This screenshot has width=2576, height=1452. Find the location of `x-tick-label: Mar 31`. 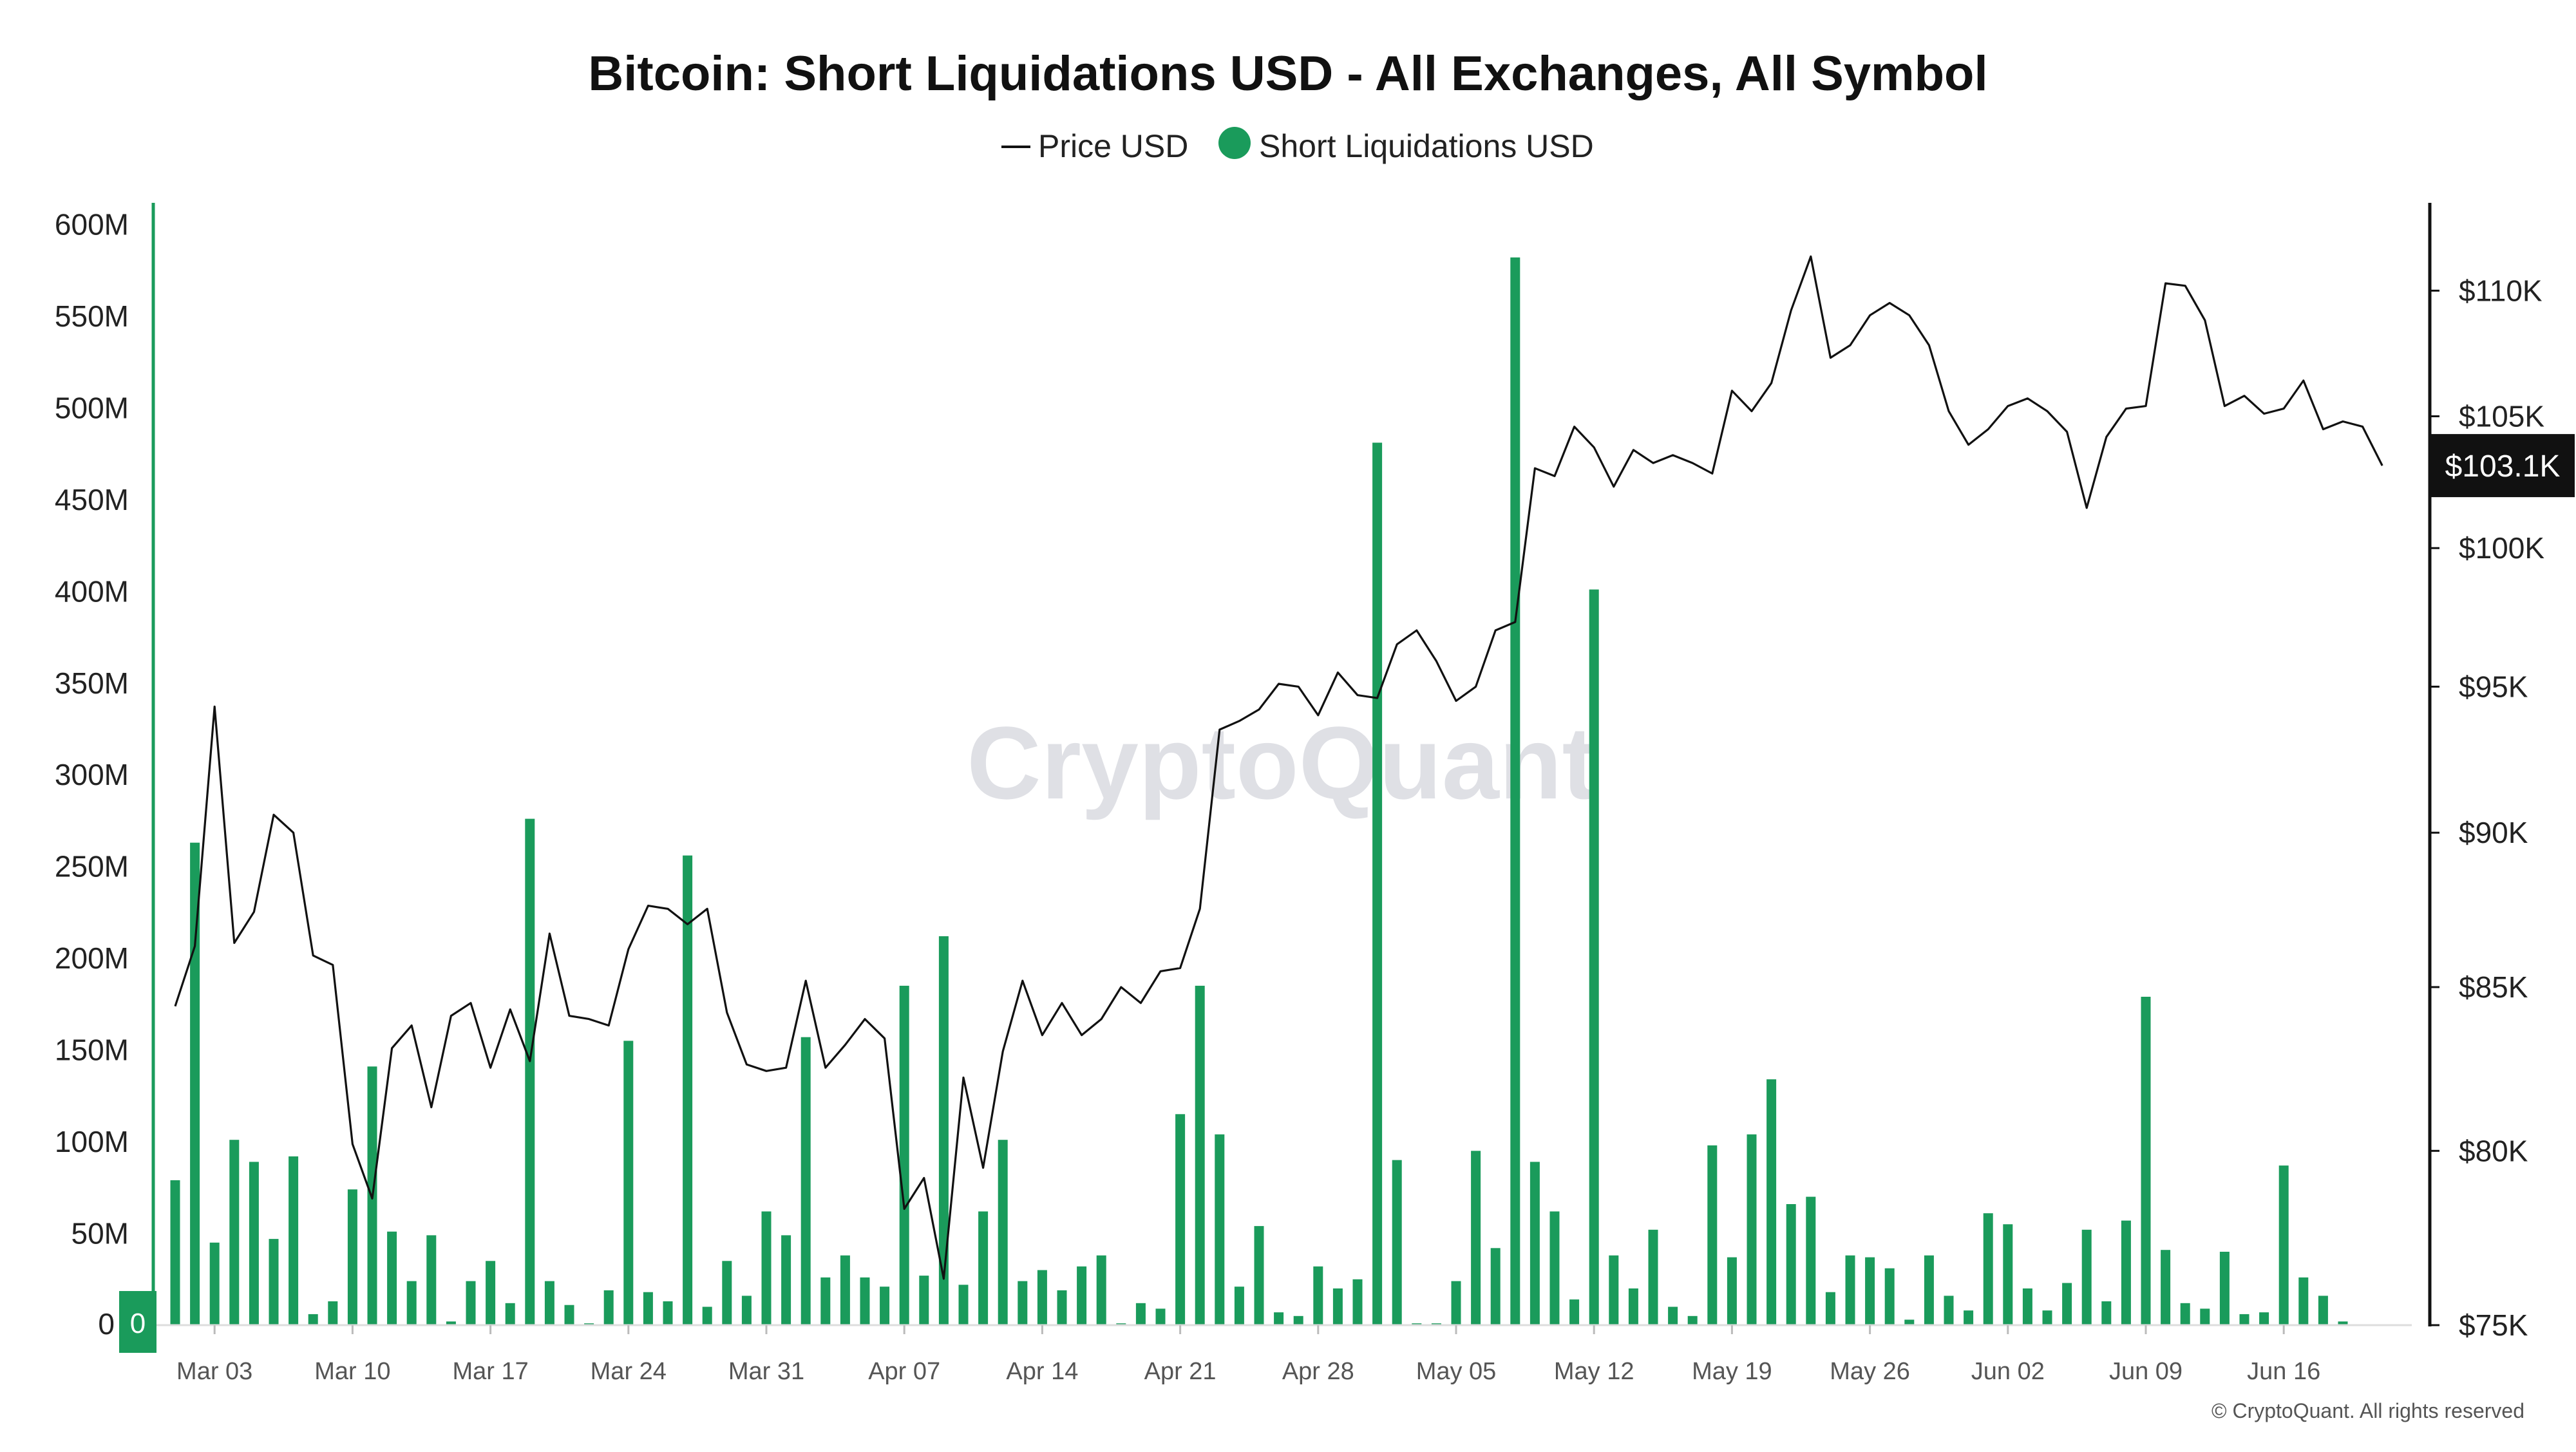

x-tick-label: Mar 31 is located at coordinates (766, 1371).